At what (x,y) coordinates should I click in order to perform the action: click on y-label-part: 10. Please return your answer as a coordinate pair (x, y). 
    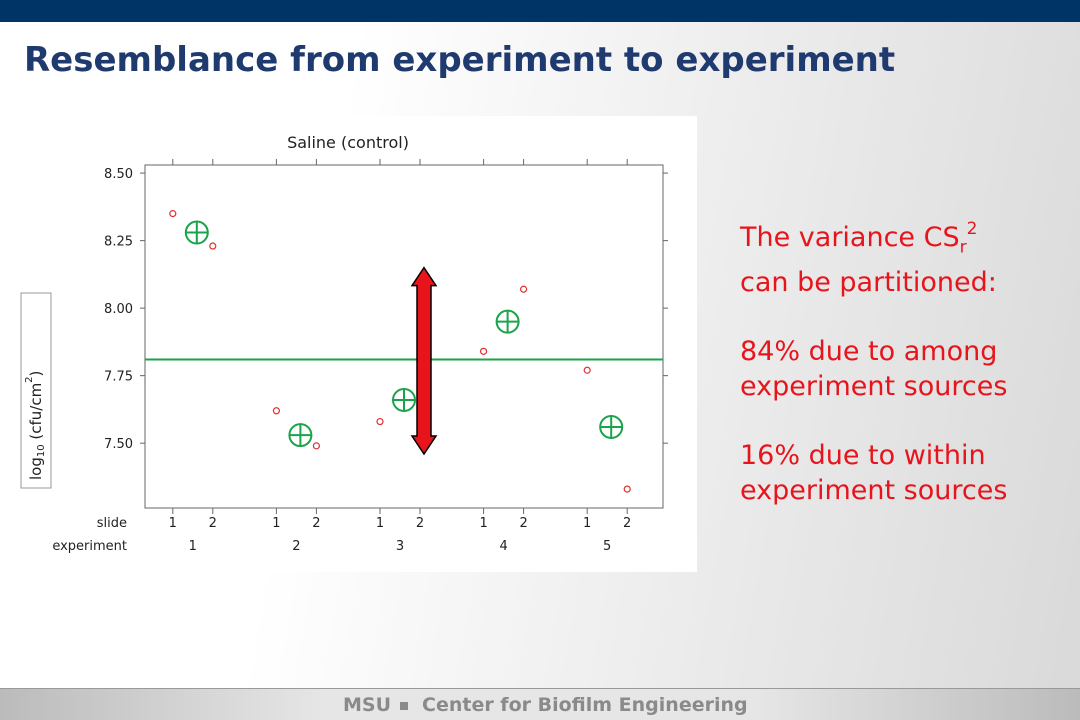
    Looking at the image, I should click on (41, 450).